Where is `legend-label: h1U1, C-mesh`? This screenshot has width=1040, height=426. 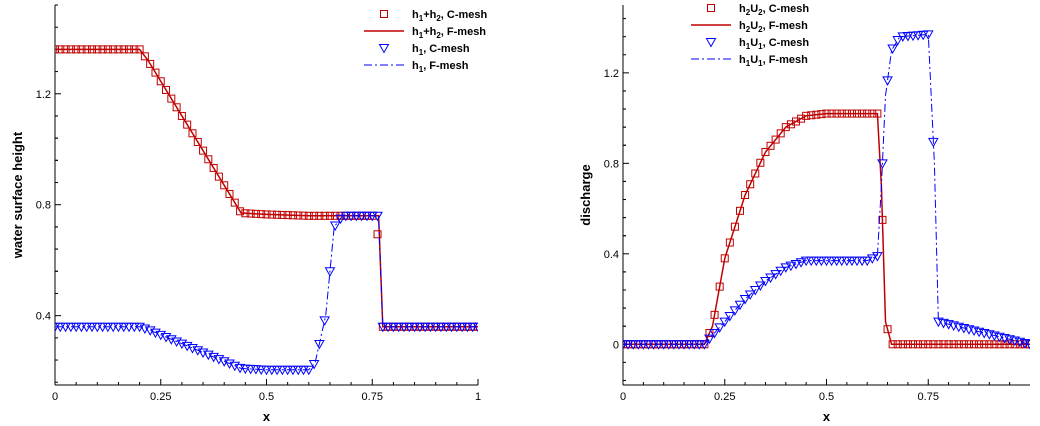
legend-label: h1U1, C-mesh is located at coordinates (774, 44).